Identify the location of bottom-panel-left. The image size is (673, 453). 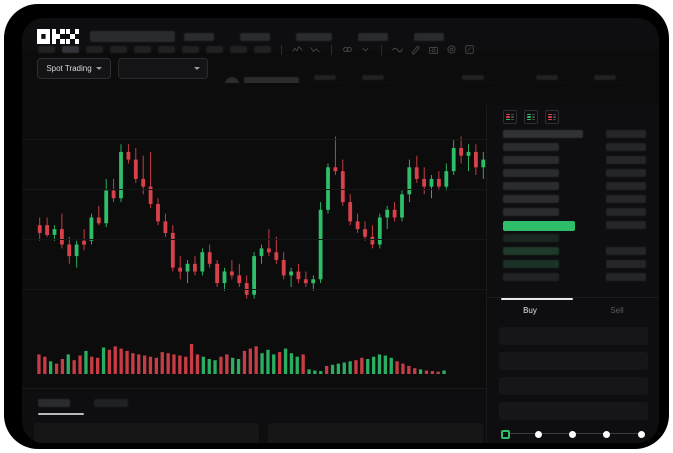
(146, 433).